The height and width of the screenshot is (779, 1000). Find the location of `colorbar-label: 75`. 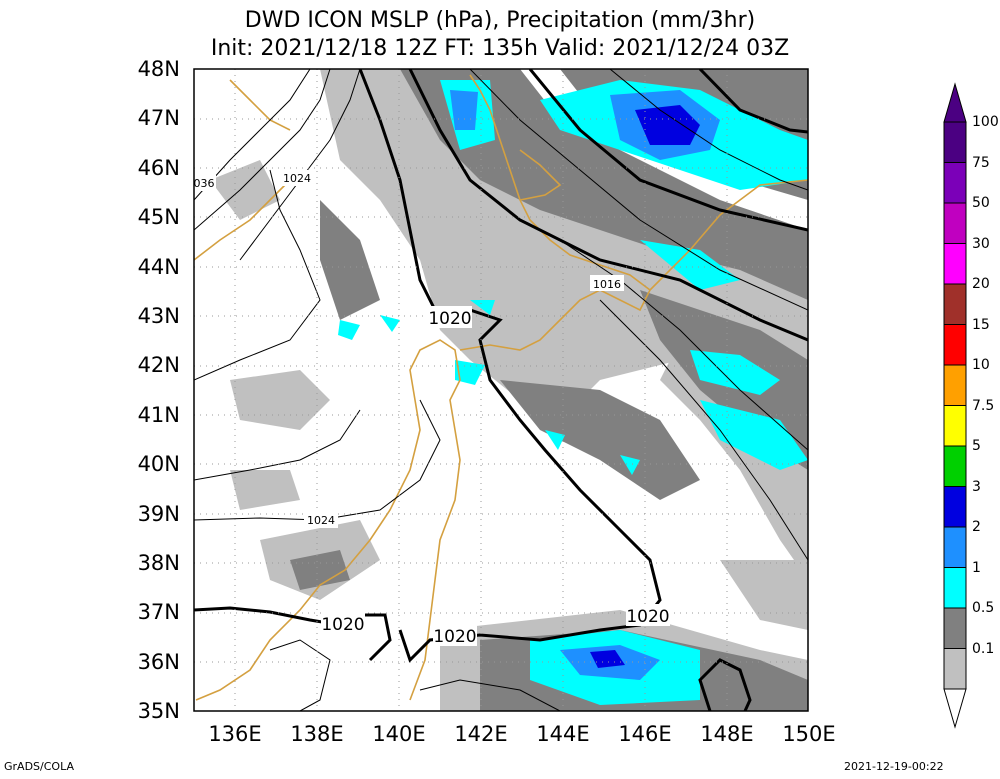

colorbar-label: 75 is located at coordinates (981, 162).